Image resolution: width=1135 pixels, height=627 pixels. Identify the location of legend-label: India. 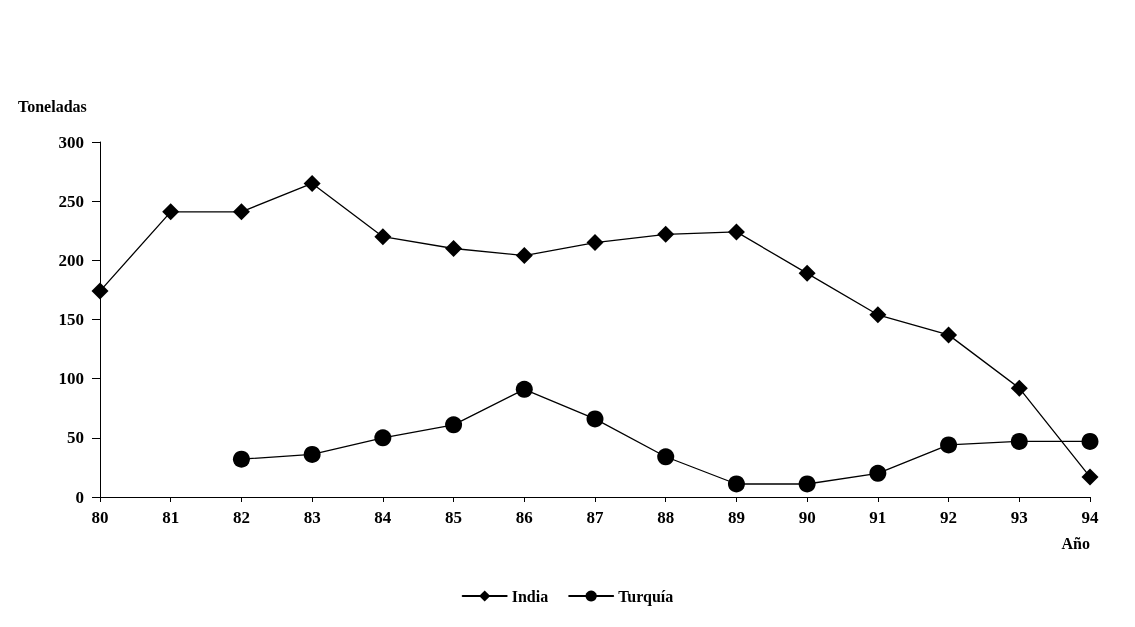
(530, 596).